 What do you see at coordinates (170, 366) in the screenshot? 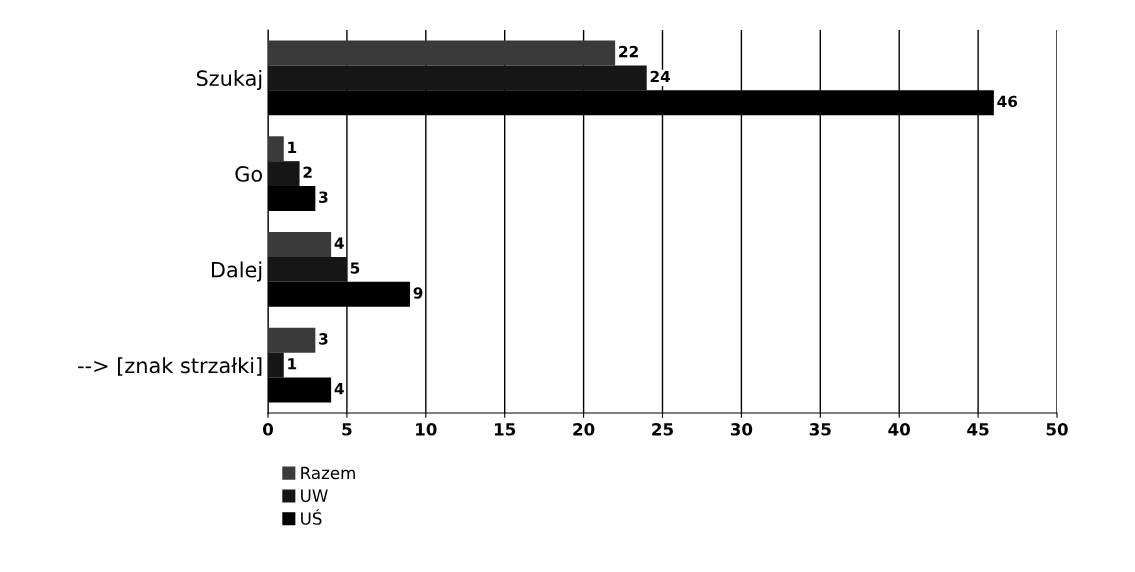
I see `y-tick-label: --> [znak strzałki]` at bounding box center [170, 366].